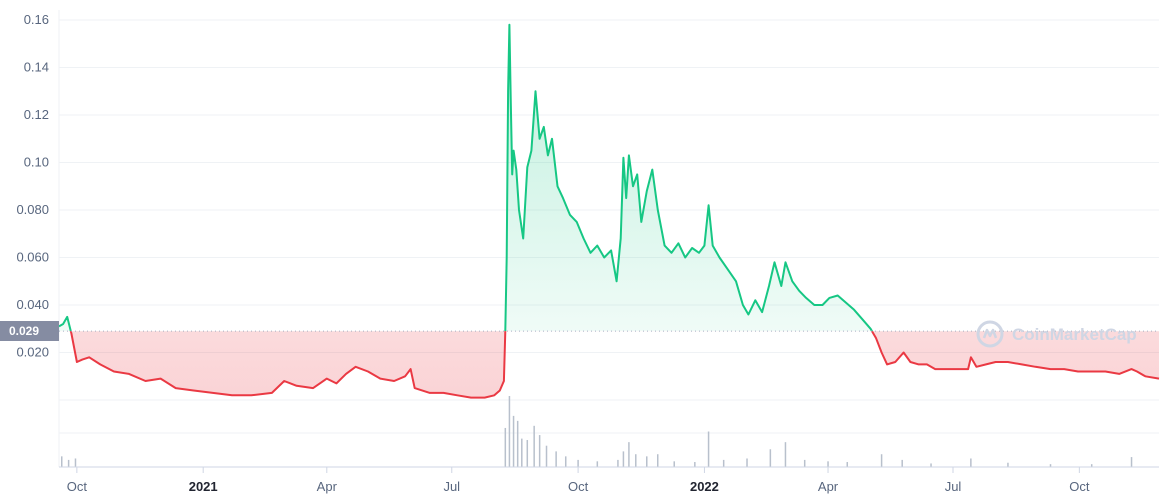  What do you see at coordinates (704, 486) in the screenshot?
I see `x-tick-label: 2022` at bounding box center [704, 486].